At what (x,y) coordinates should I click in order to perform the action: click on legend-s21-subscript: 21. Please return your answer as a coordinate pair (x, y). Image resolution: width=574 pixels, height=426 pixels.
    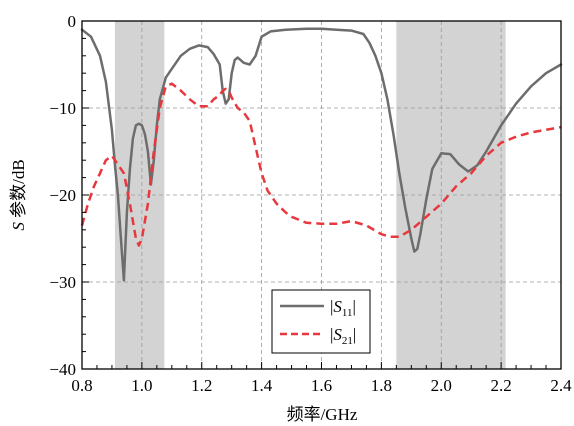
    Looking at the image, I should click on (347, 341).